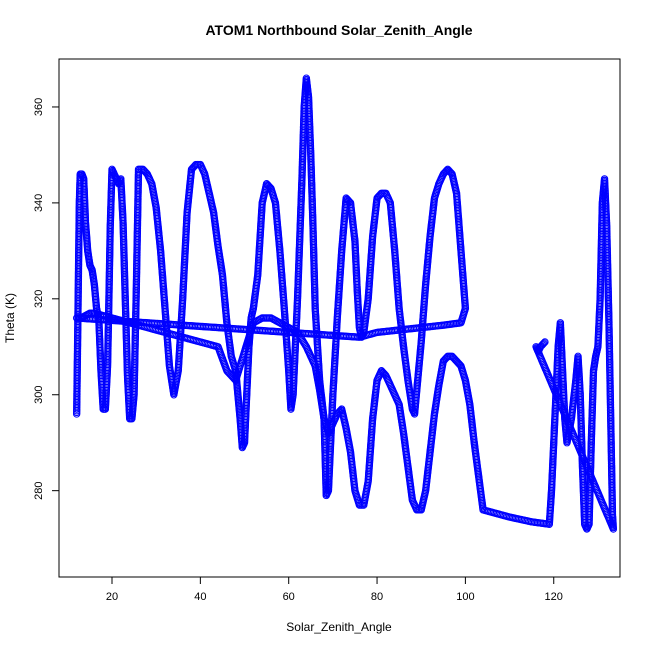 This screenshot has height=650, width=650. What do you see at coordinates (39, 299) in the screenshot?
I see `y-tick-label: 320` at bounding box center [39, 299].